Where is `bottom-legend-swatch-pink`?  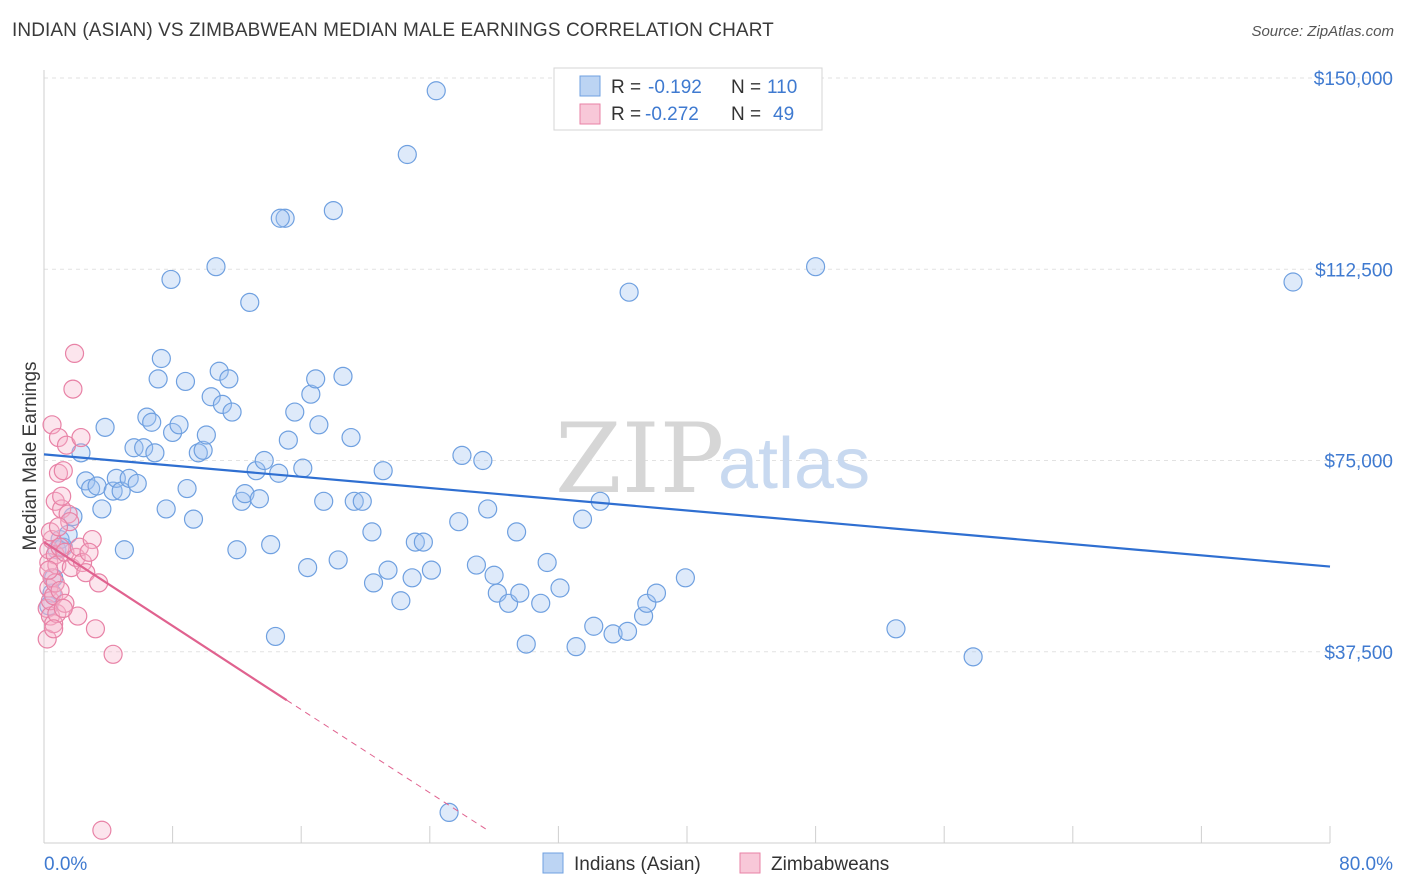 bottom-legend-swatch-pink is located at coordinates (750, 863).